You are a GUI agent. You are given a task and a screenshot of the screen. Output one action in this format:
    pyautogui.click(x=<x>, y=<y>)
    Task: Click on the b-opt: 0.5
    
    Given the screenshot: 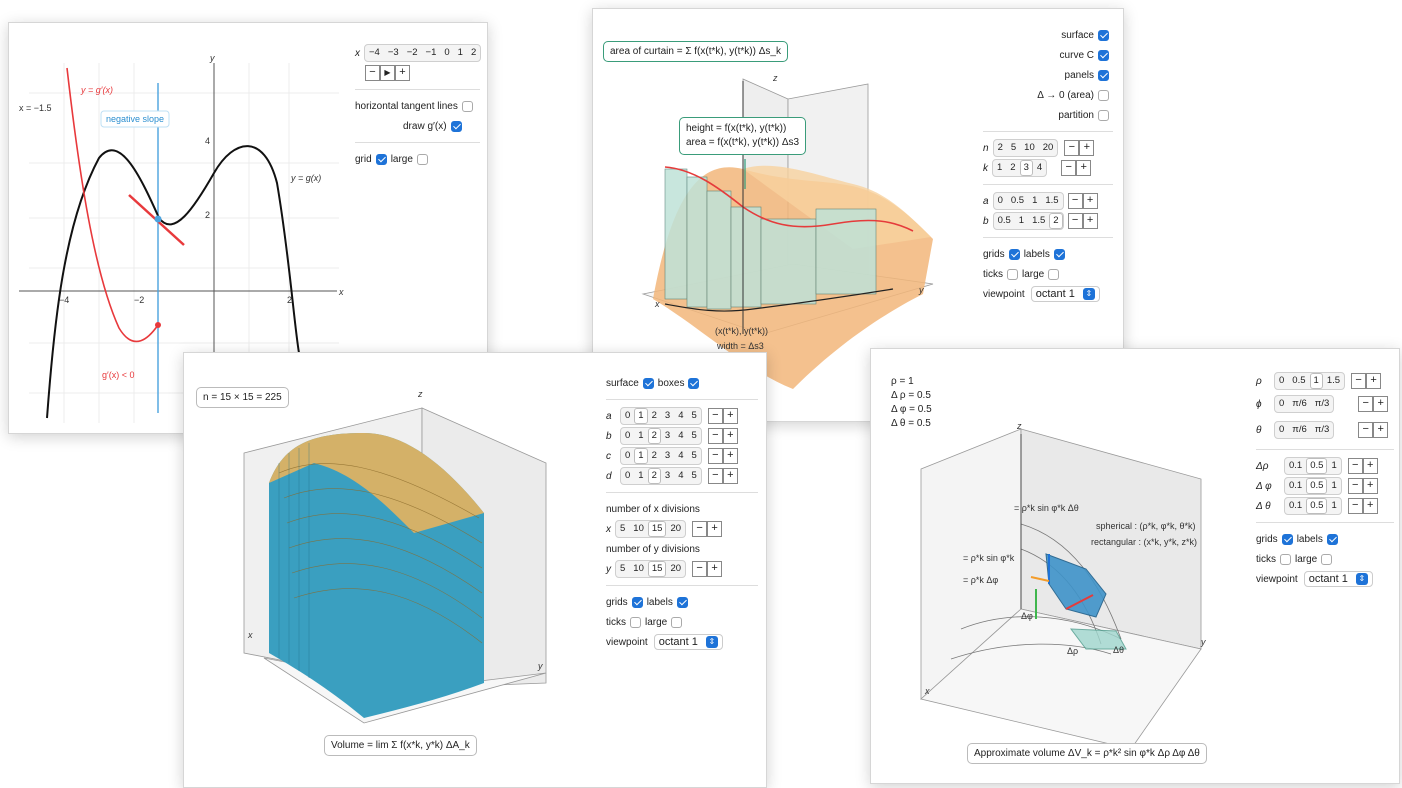 What is the action you would take?
    pyautogui.click(x=1004, y=220)
    